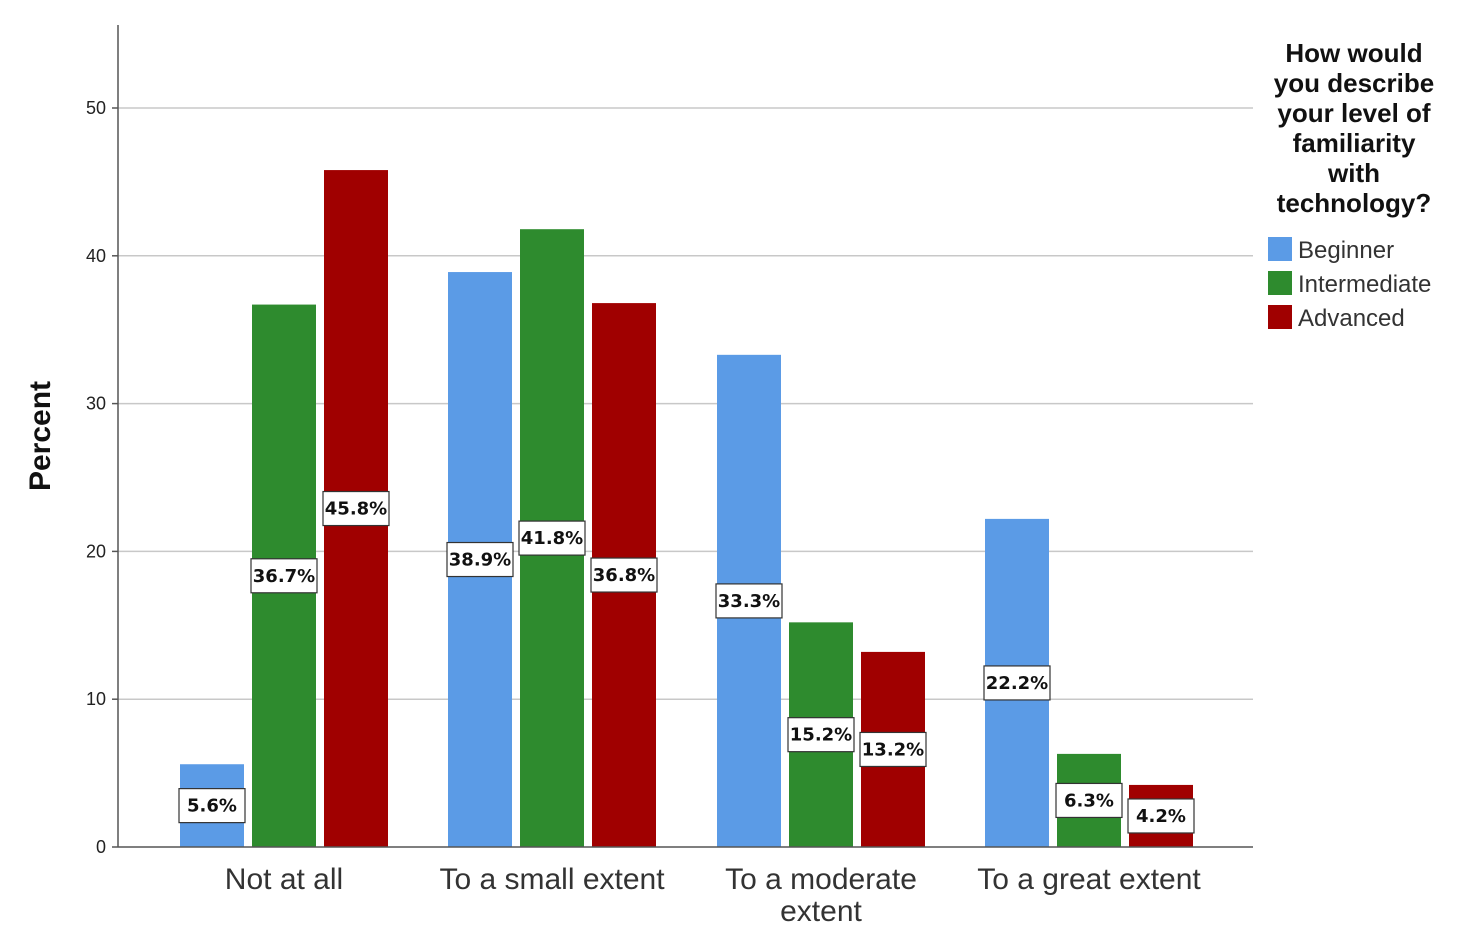 The width and height of the screenshot is (1470, 942). Describe the element at coordinates (1353, 53) in the screenshot. I see `legend-title-line: How would` at that location.